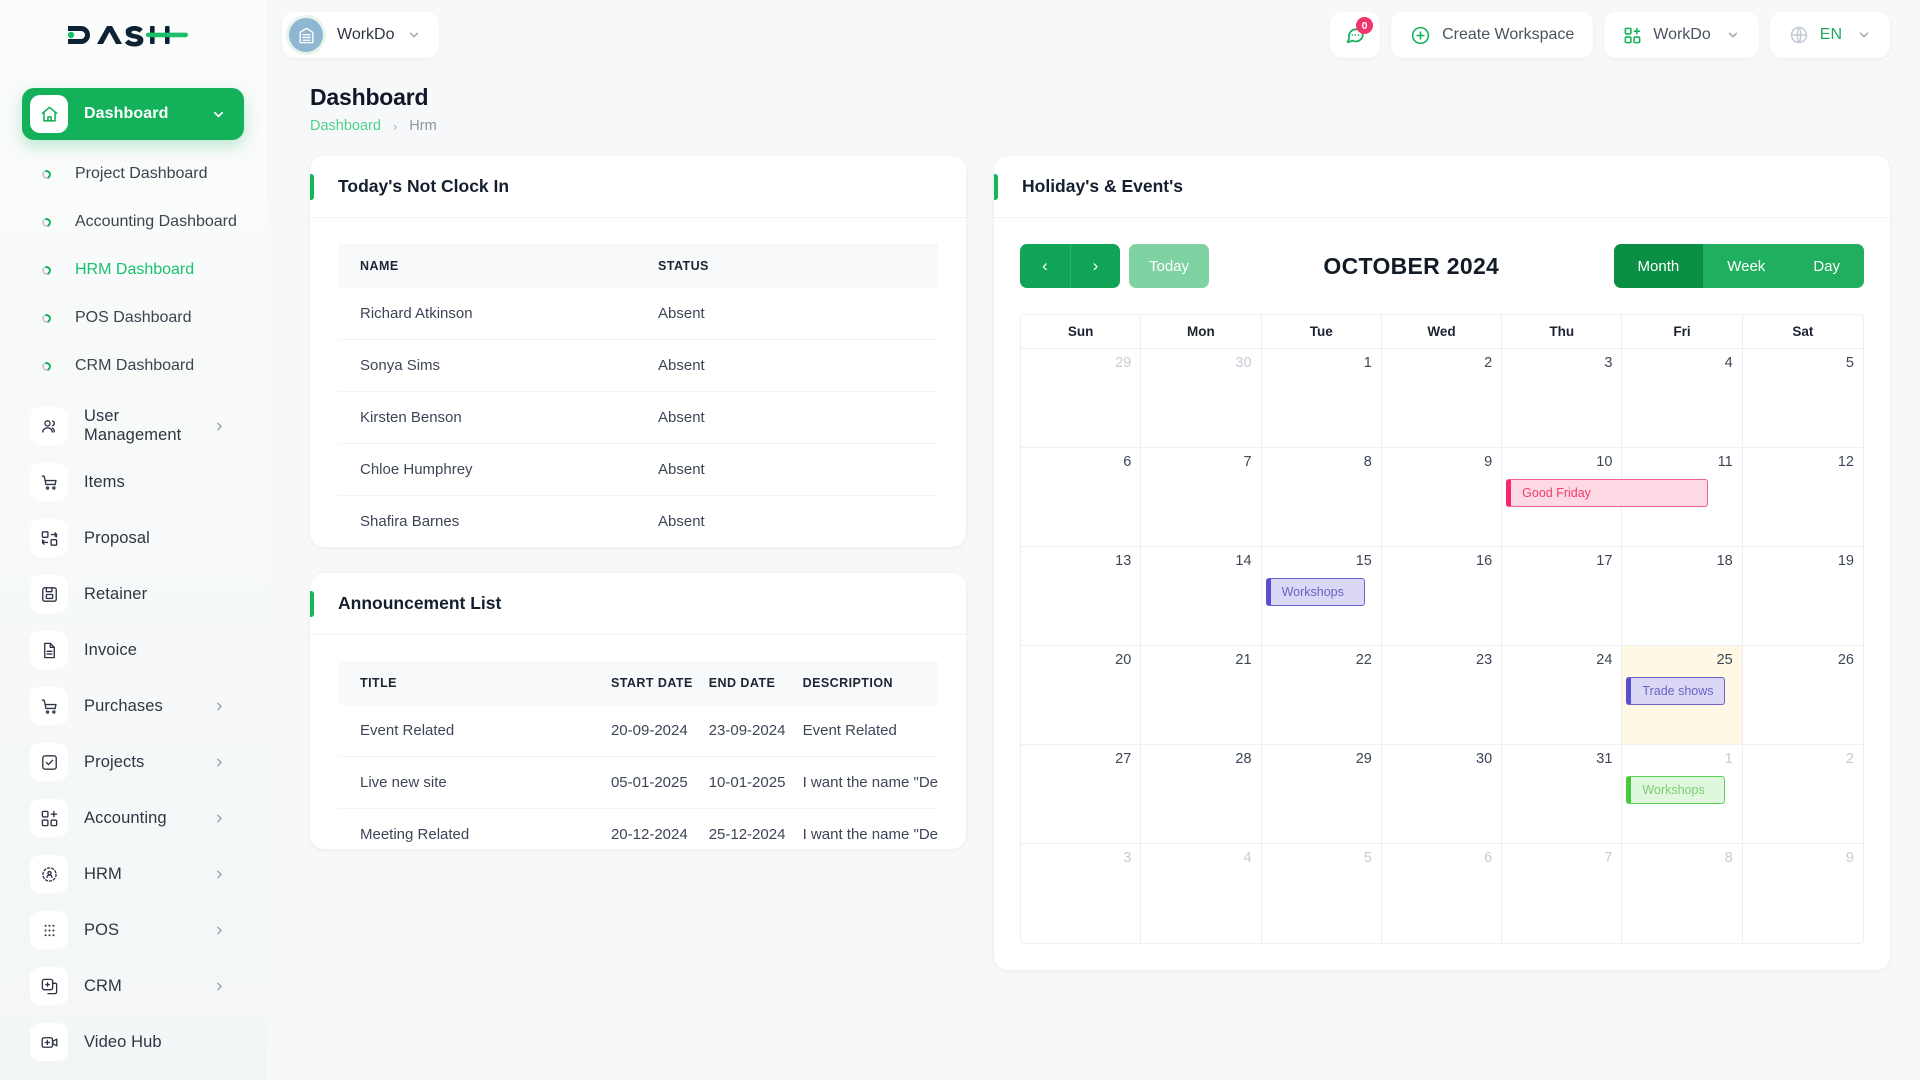 This screenshot has width=1920, height=1080. What do you see at coordinates (133, 650) in the screenshot?
I see `sidebar-item-invoice: Invoice` at bounding box center [133, 650].